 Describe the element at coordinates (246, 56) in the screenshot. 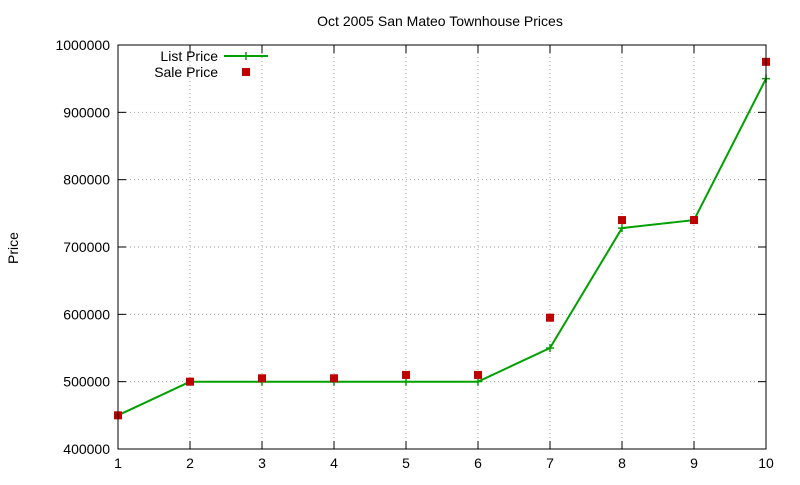

I see `legend-plus-marker` at that location.